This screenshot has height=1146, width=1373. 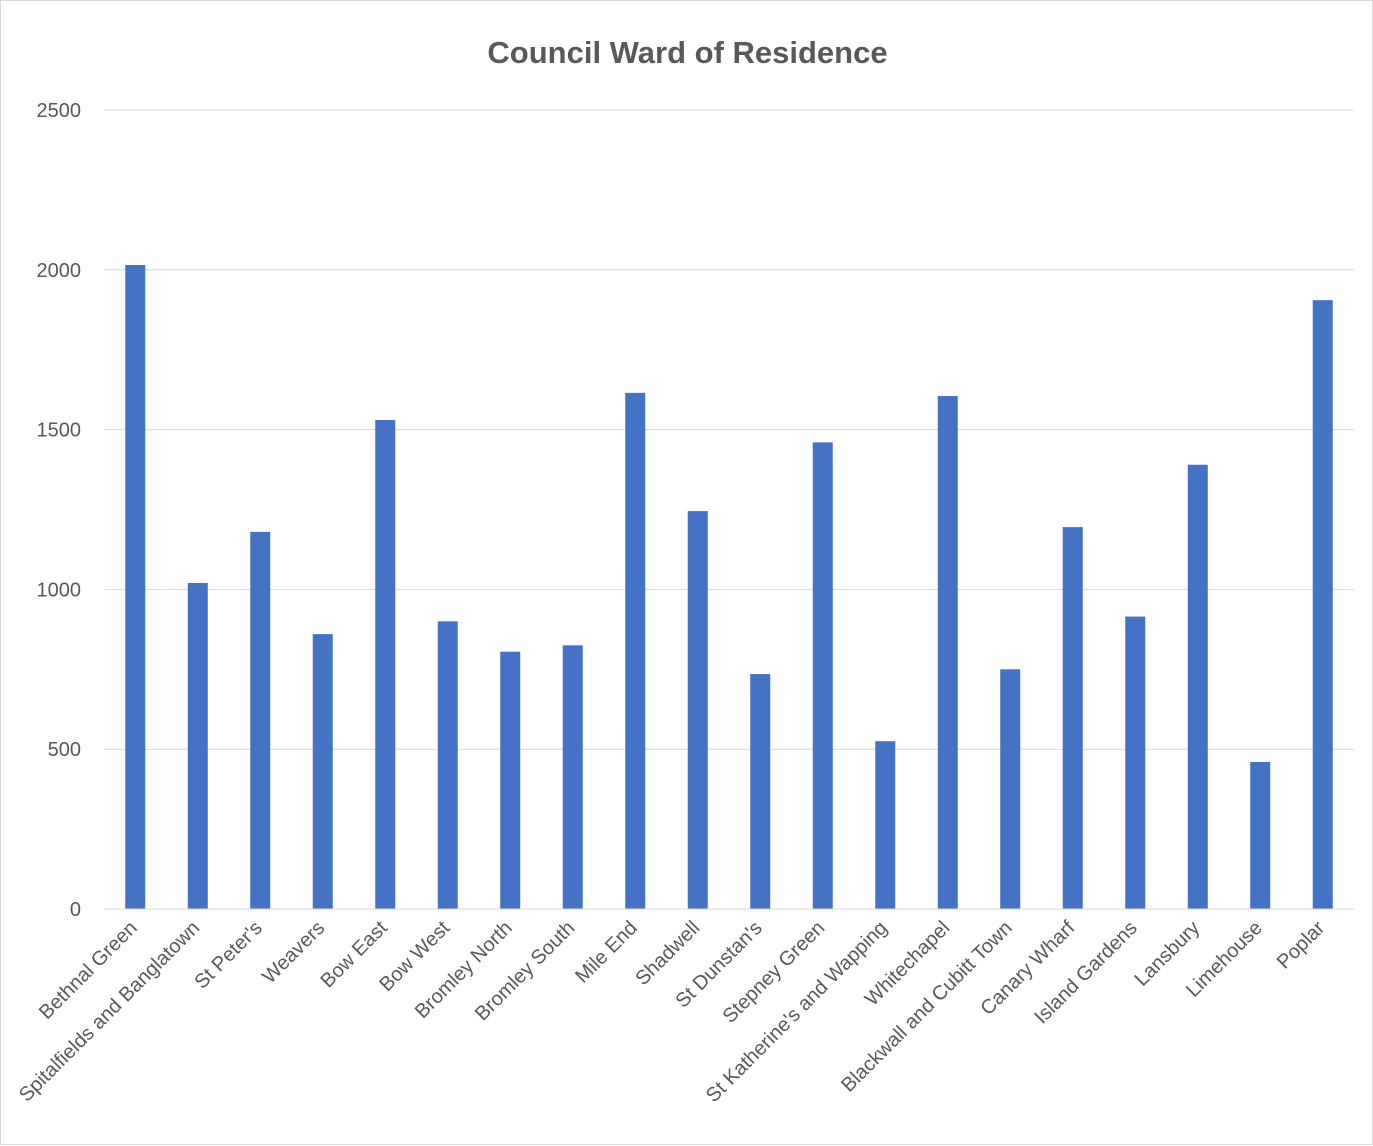 I want to click on x-category-label: Mile End, so click(x=606, y=952).